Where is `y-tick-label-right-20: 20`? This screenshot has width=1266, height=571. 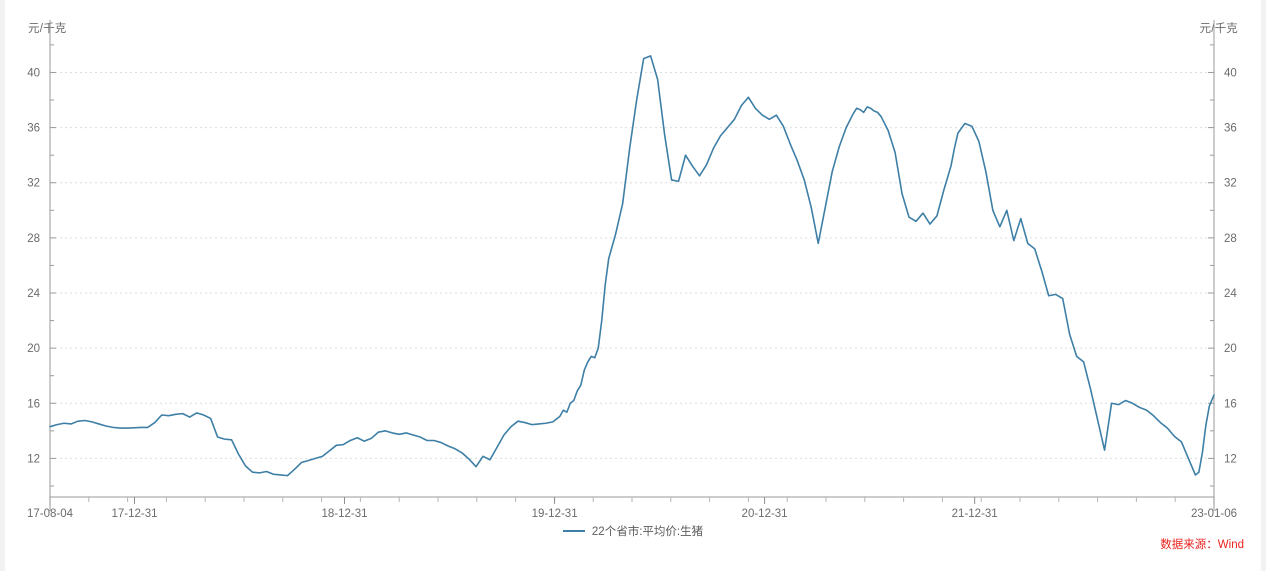 y-tick-label-right-20: 20 is located at coordinates (1230, 349).